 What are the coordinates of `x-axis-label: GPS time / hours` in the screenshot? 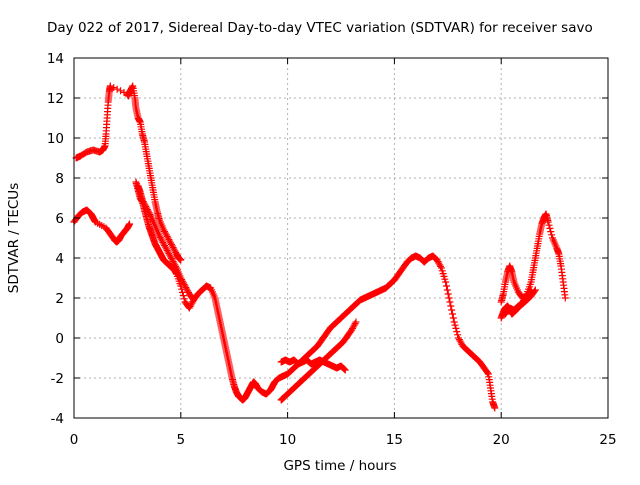 It's located at (339, 466).